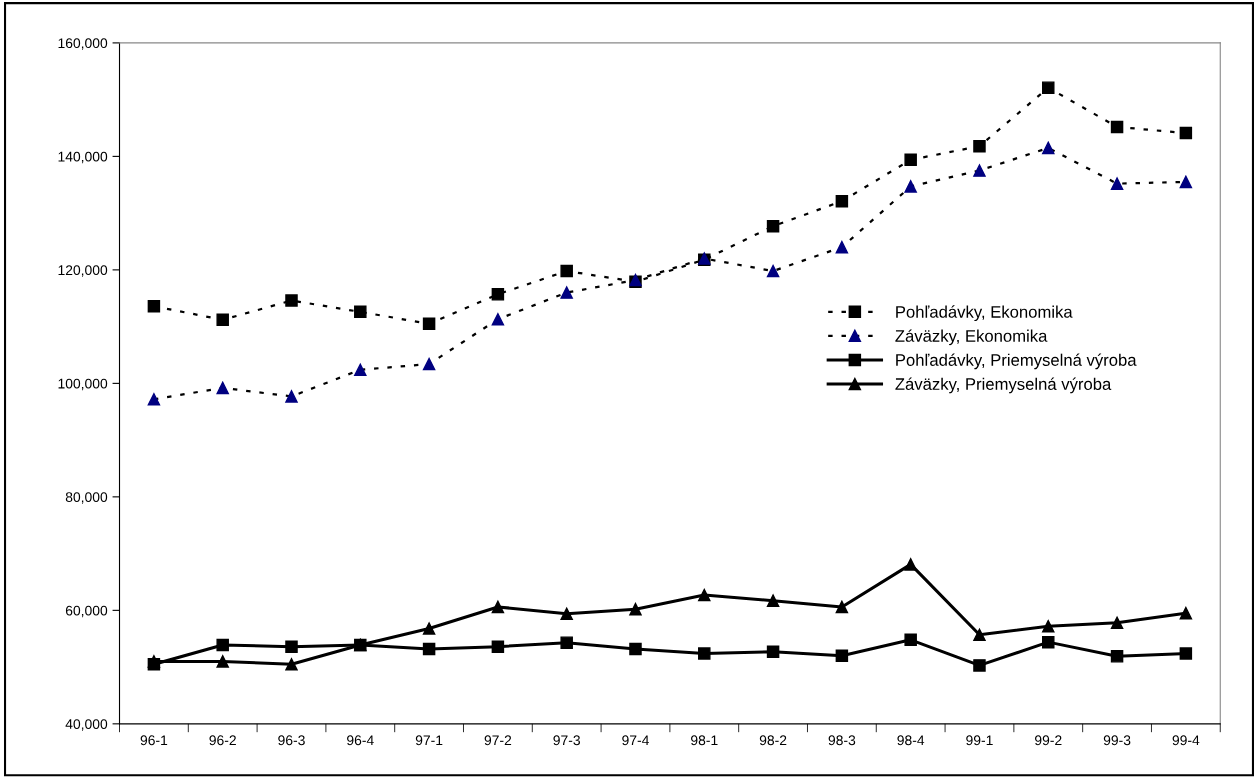 This screenshot has width=1258, height=780. What do you see at coordinates (360, 740) in the screenshot?
I see `x-tick-label: 96-4` at bounding box center [360, 740].